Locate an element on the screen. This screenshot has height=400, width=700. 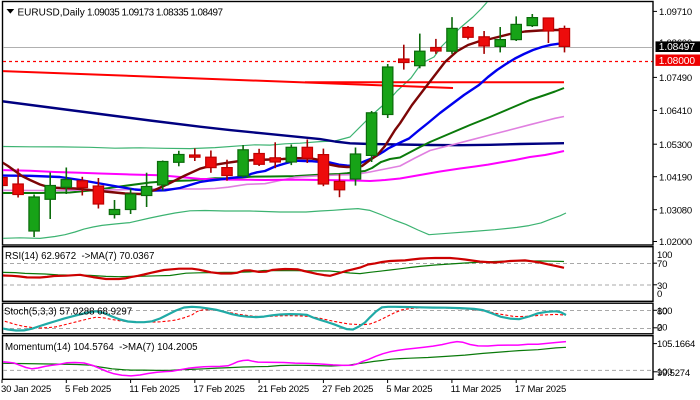
svg-text: 17 Mar 2025 is located at coordinates (540, 389).